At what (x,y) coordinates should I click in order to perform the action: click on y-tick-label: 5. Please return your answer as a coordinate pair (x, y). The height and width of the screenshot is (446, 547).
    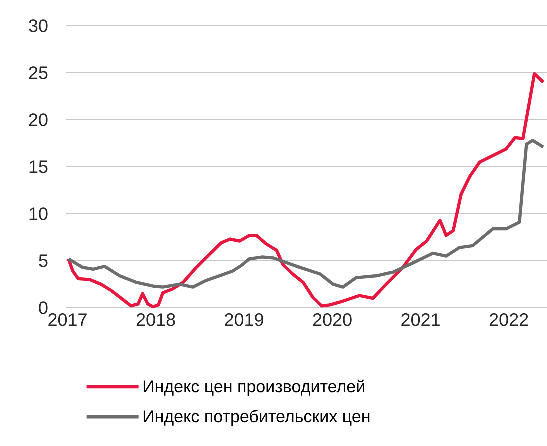
    Looking at the image, I should click on (43, 261).